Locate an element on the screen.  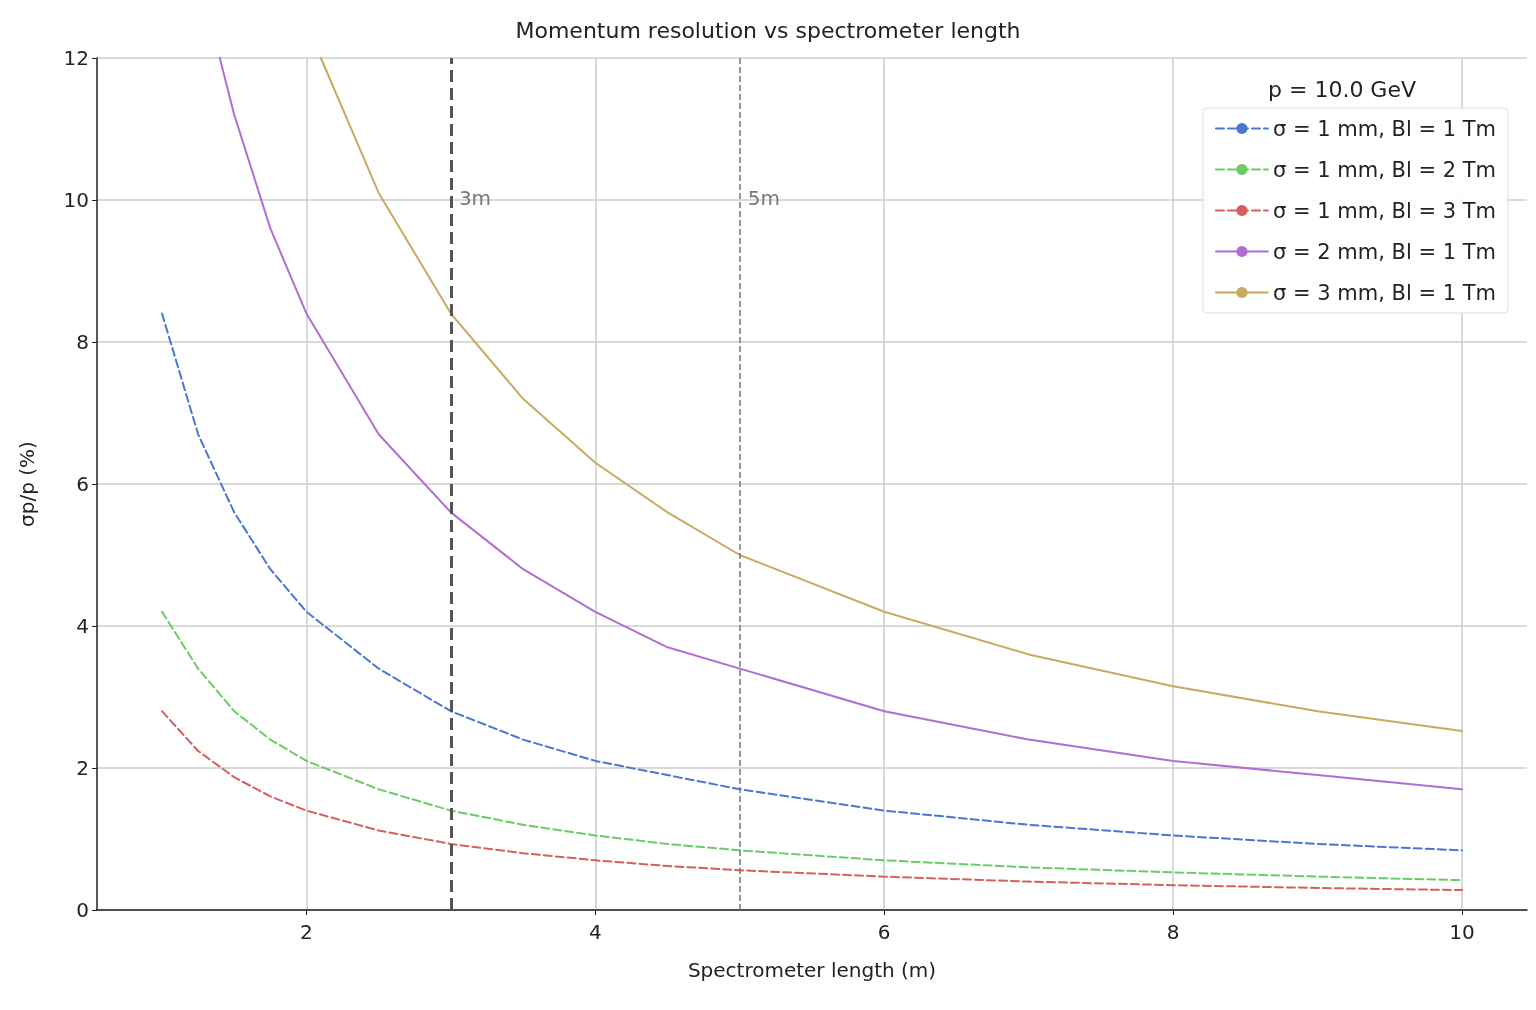
y-tick-label: 4 is located at coordinates (82, 626).